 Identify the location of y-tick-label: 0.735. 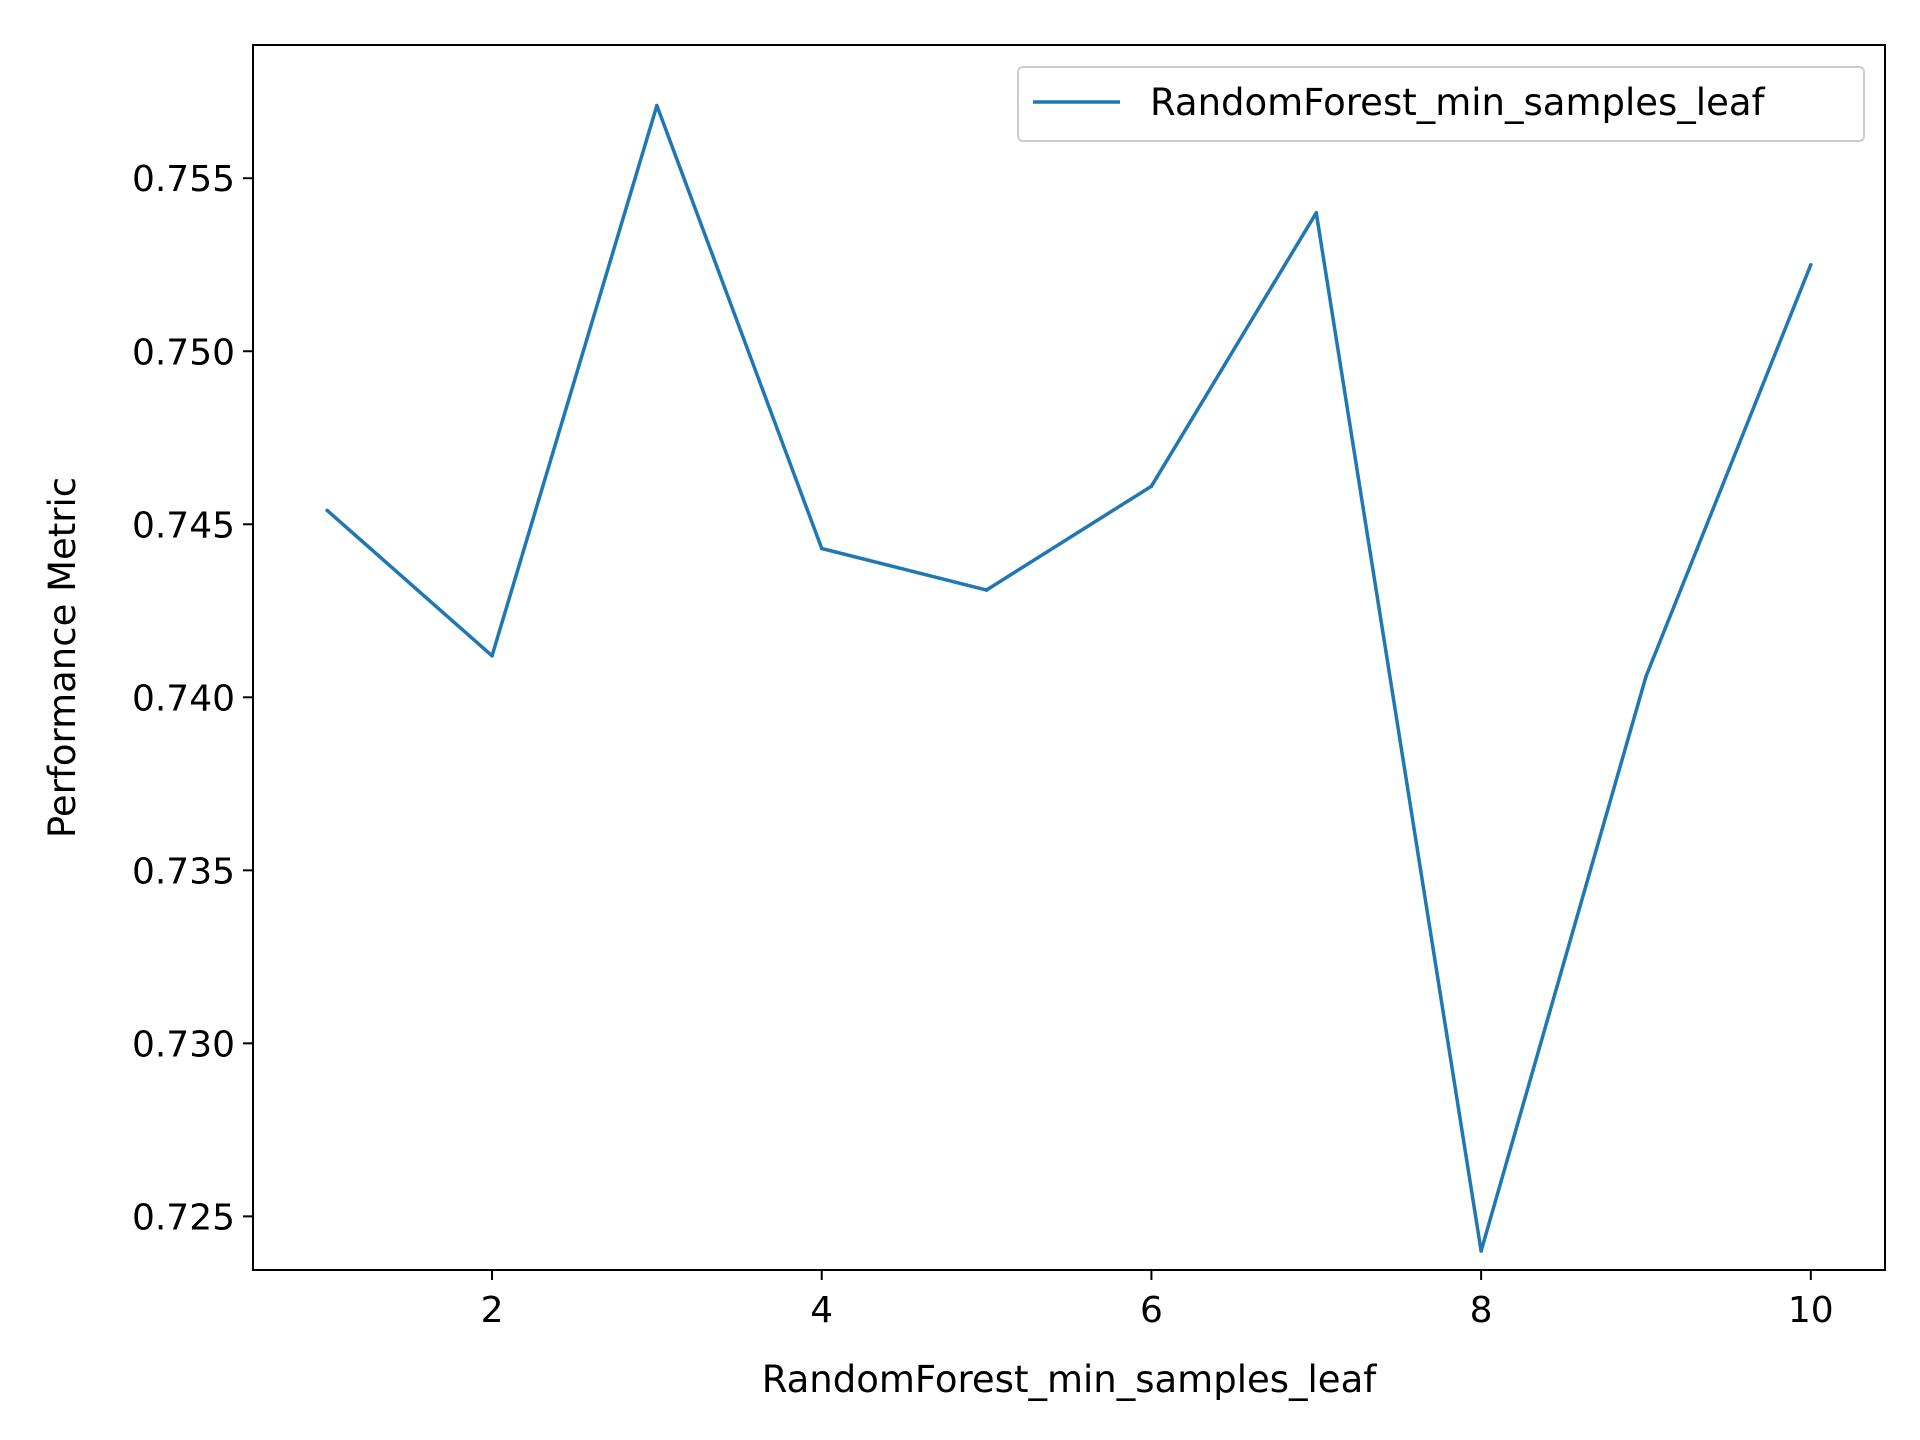
(183, 871).